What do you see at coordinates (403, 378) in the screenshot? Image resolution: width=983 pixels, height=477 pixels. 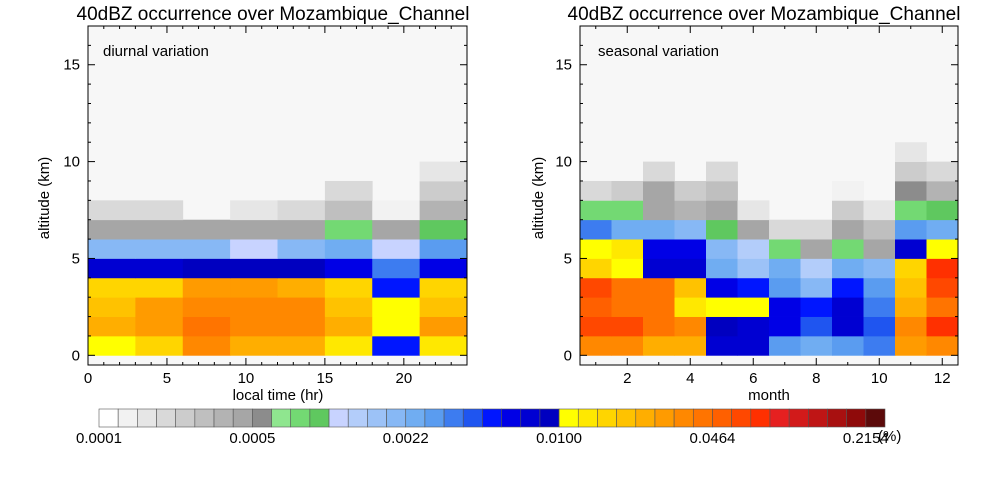 I see `diurnal-xtick-label: 20` at bounding box center [403, 378].